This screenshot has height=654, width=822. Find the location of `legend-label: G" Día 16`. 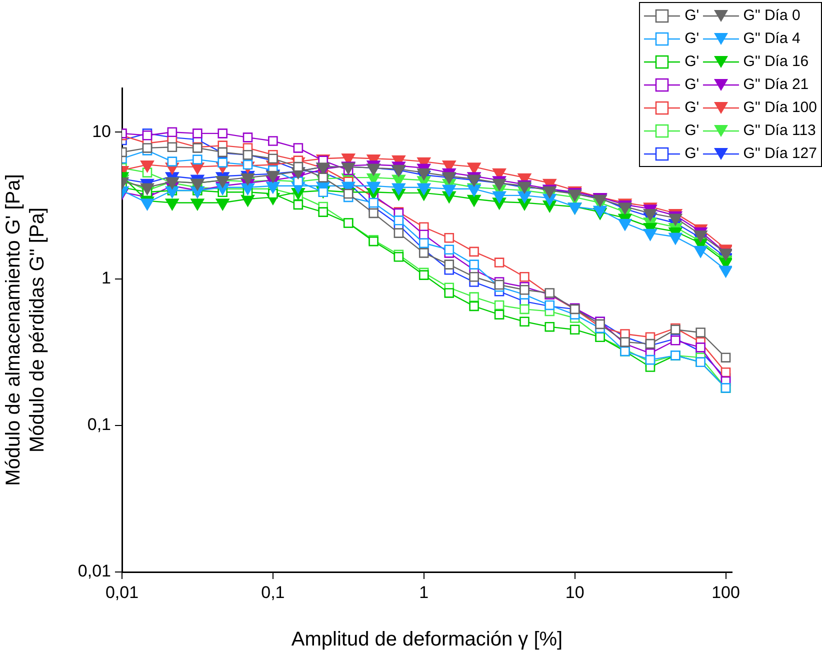

legend-label: G" Día 16 is located at coordinates (776, 61).